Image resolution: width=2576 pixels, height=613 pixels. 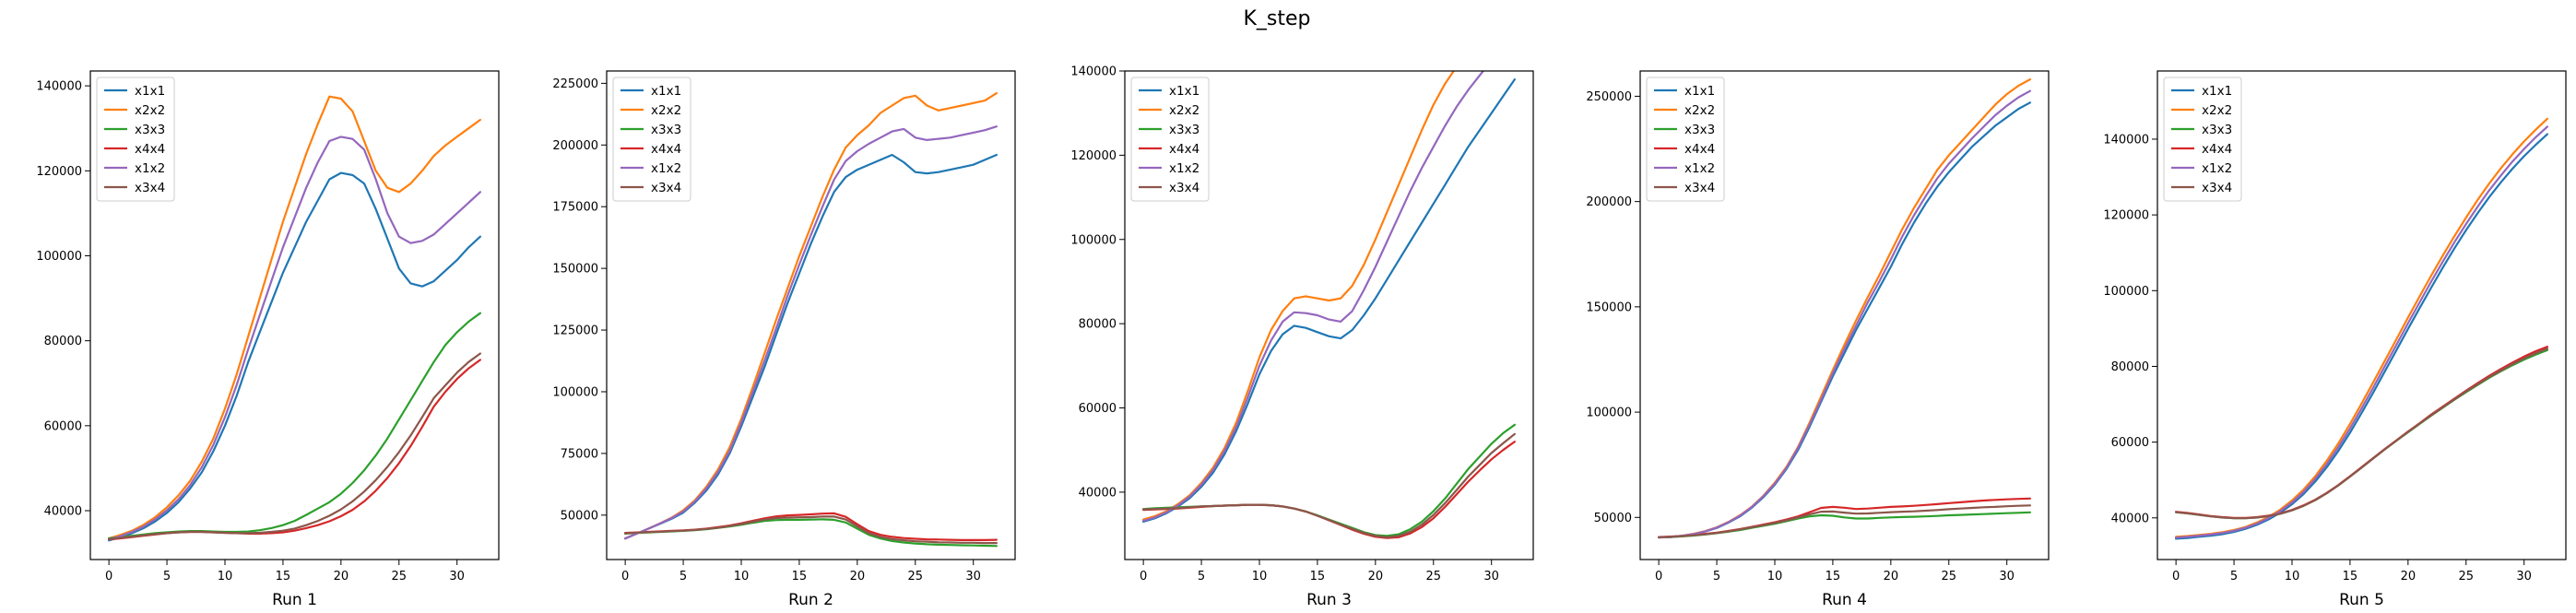 What do you see at coordinates (2361, 600) in the screenshot?
I see `x-axis-label: Run 5` at bounding box center [2361, 600].